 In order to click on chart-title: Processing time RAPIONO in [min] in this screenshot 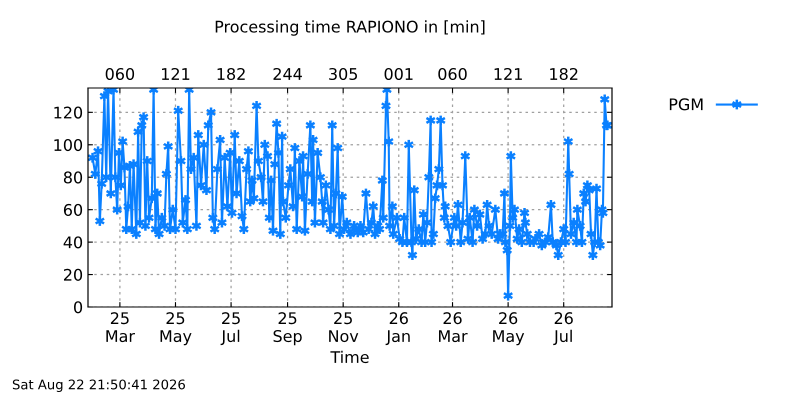, I will do `click(350, 28)`.